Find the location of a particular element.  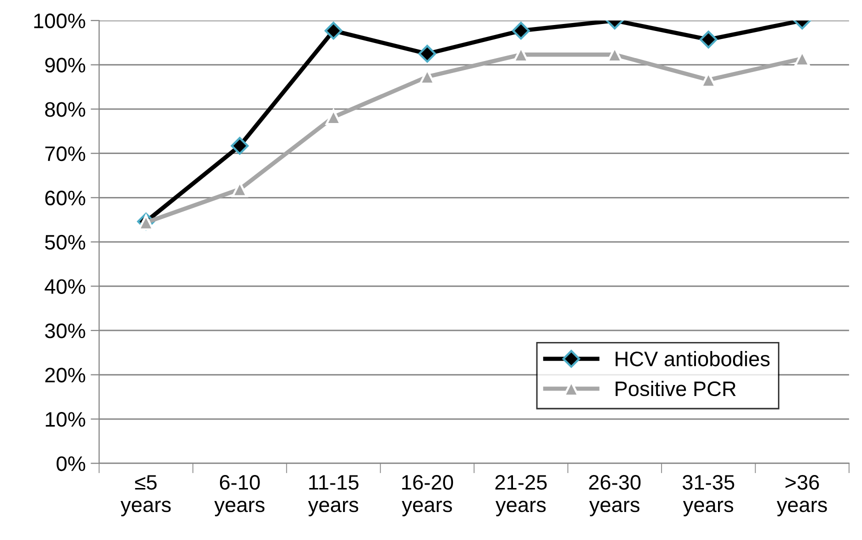

y-tick-label: 30% is located at coordinates (65, 330).